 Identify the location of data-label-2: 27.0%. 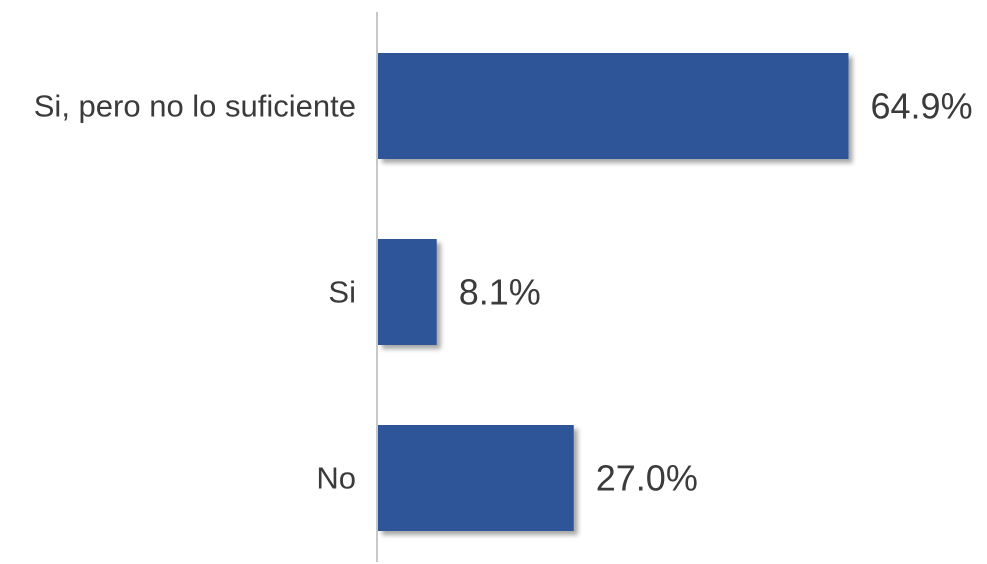
(647, 478).